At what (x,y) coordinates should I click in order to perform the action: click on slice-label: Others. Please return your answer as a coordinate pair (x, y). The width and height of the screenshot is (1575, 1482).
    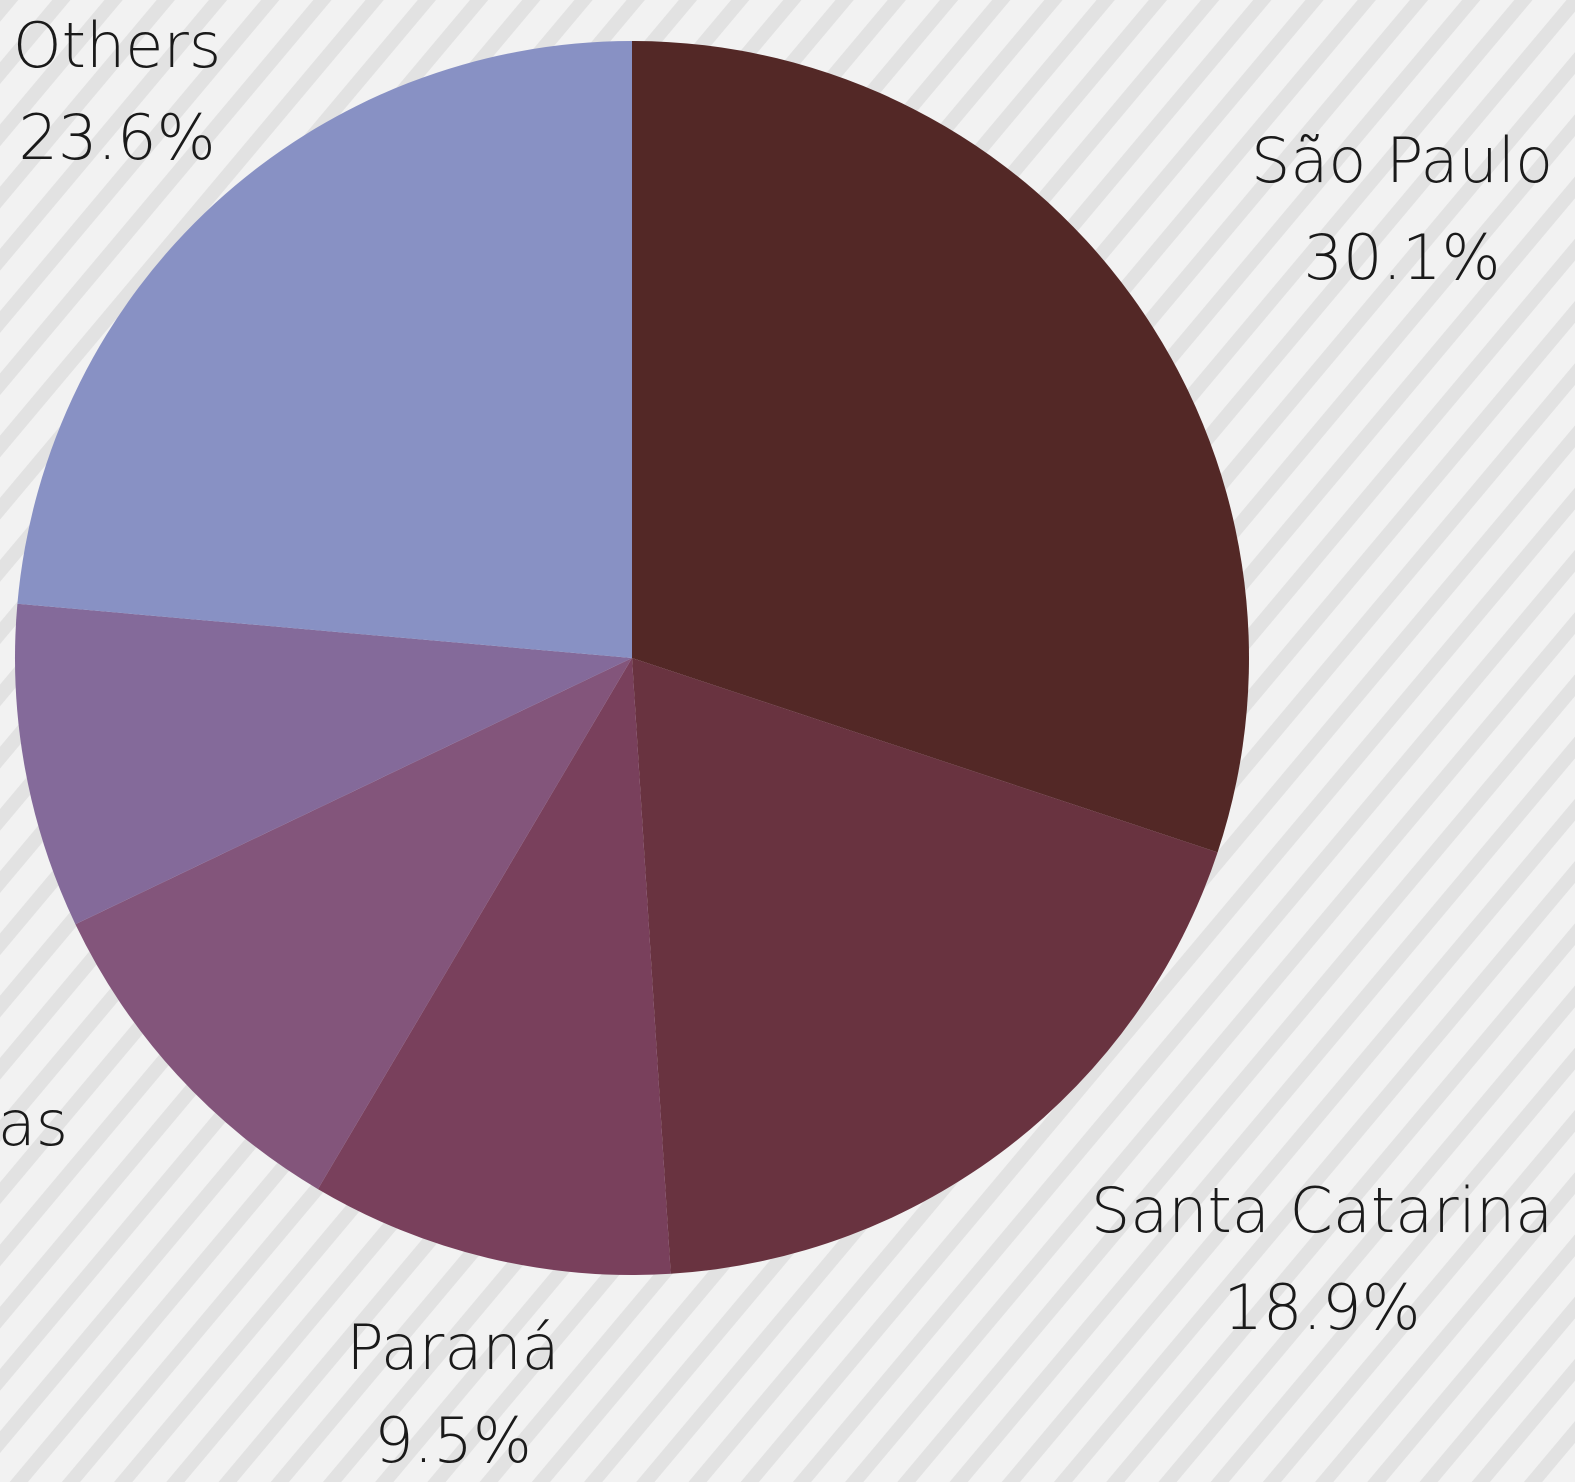
    Looking at the image, I should click on (117, 45).